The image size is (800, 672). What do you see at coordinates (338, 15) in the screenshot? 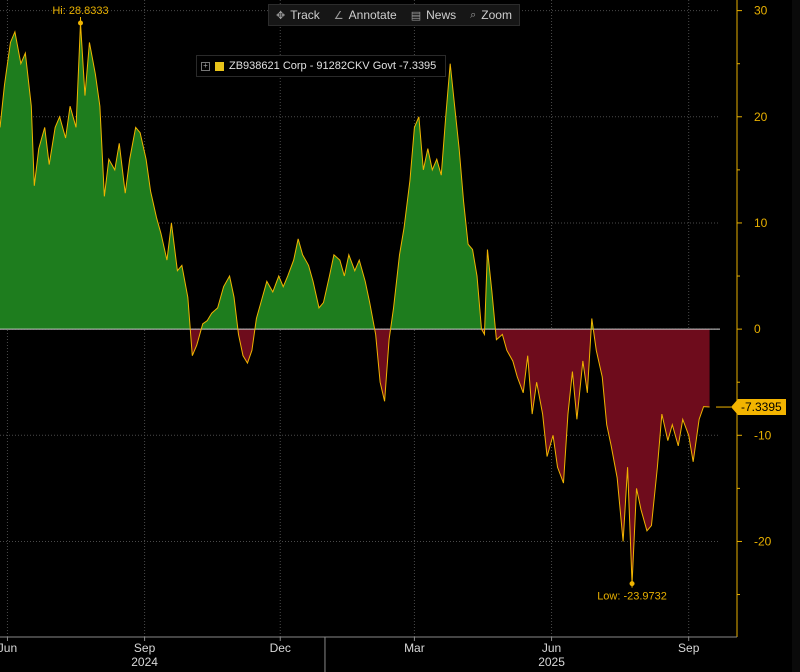
I see `pencil-icon: ∠` at bounding box center [338, 15].